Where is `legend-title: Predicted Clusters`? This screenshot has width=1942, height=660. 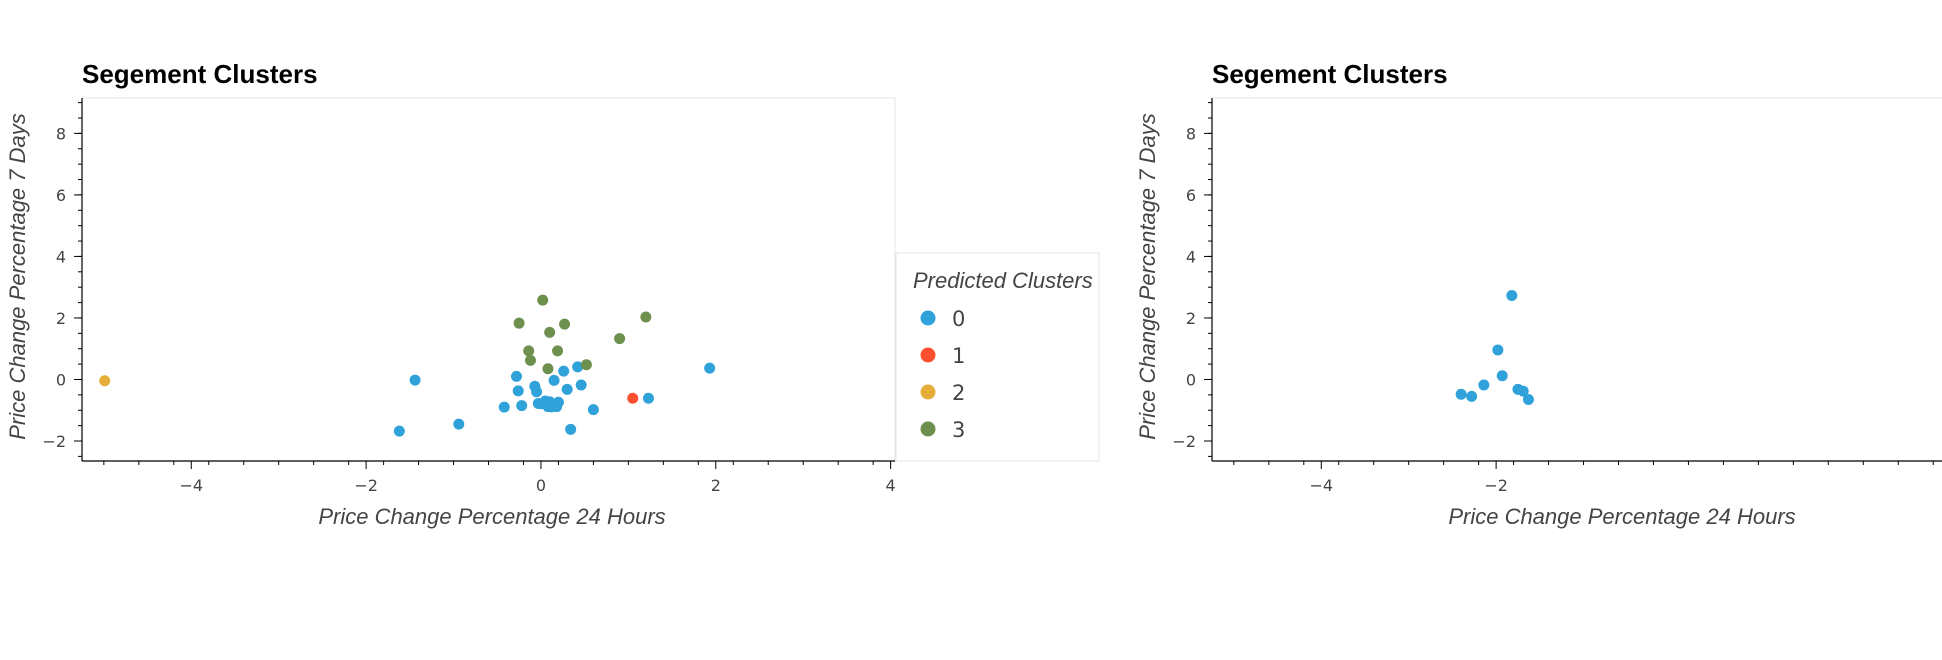 legend-title: Predicted Clusters is located at coordinates (1003, 280).